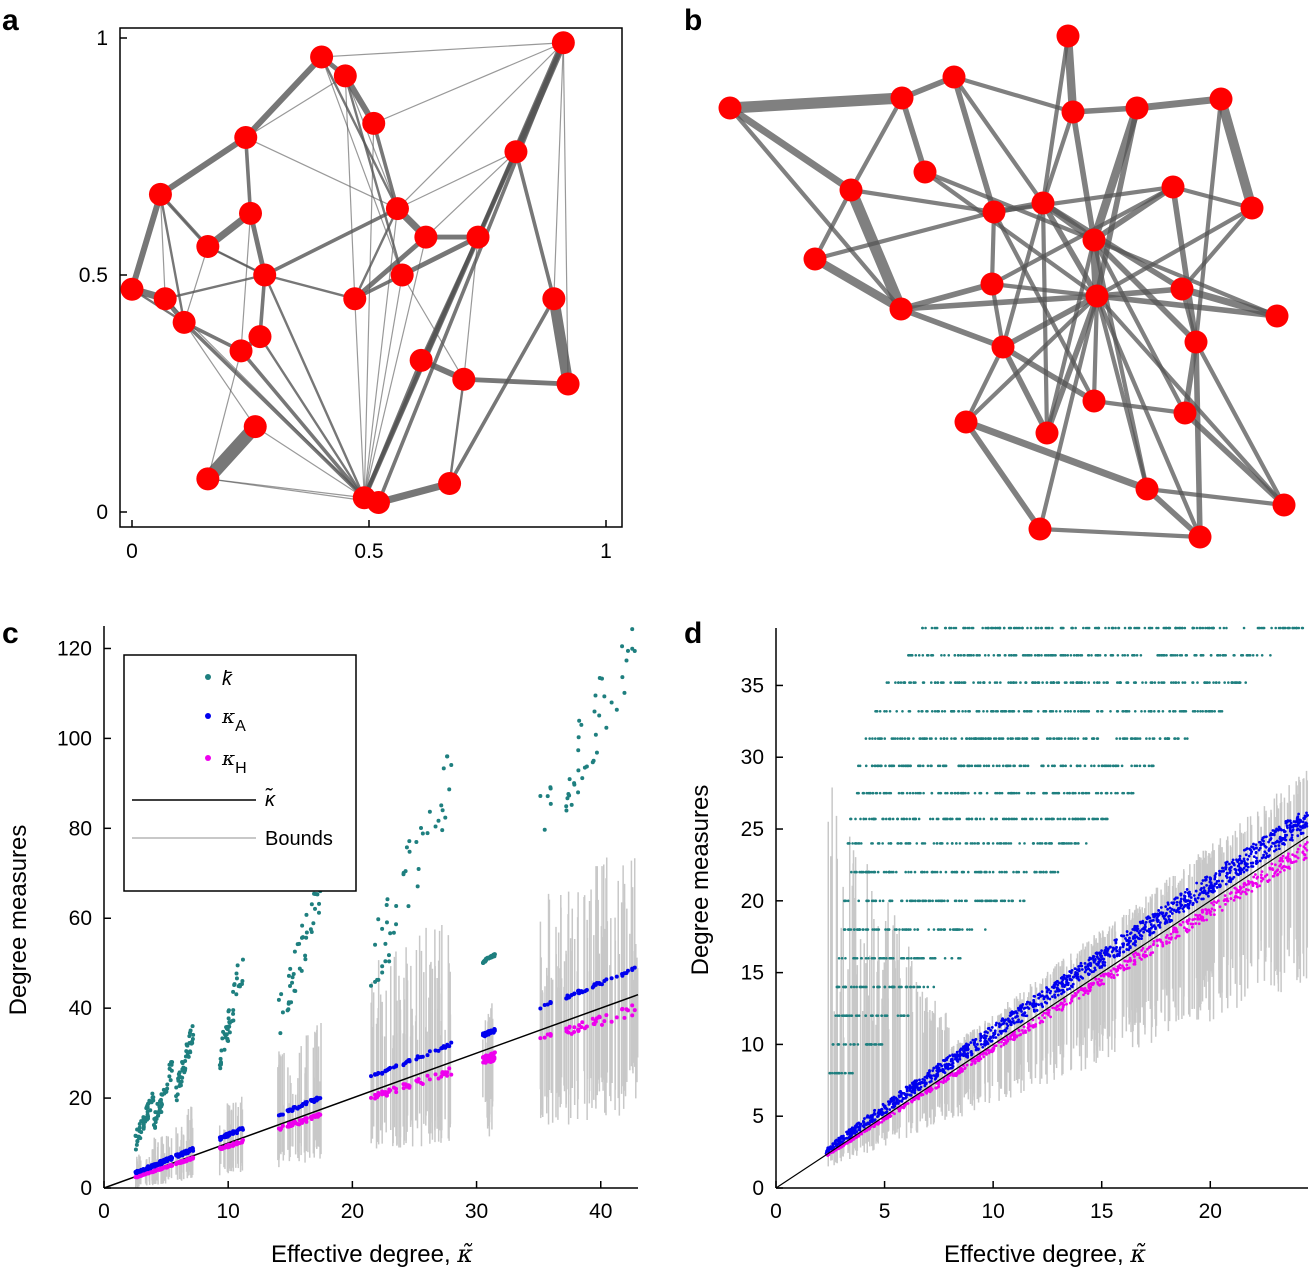 The height and width of the screenshot is (1275, 1311). Describe the element at coordinates (478, 237) in the screenshot. I see `a-node` at that location.